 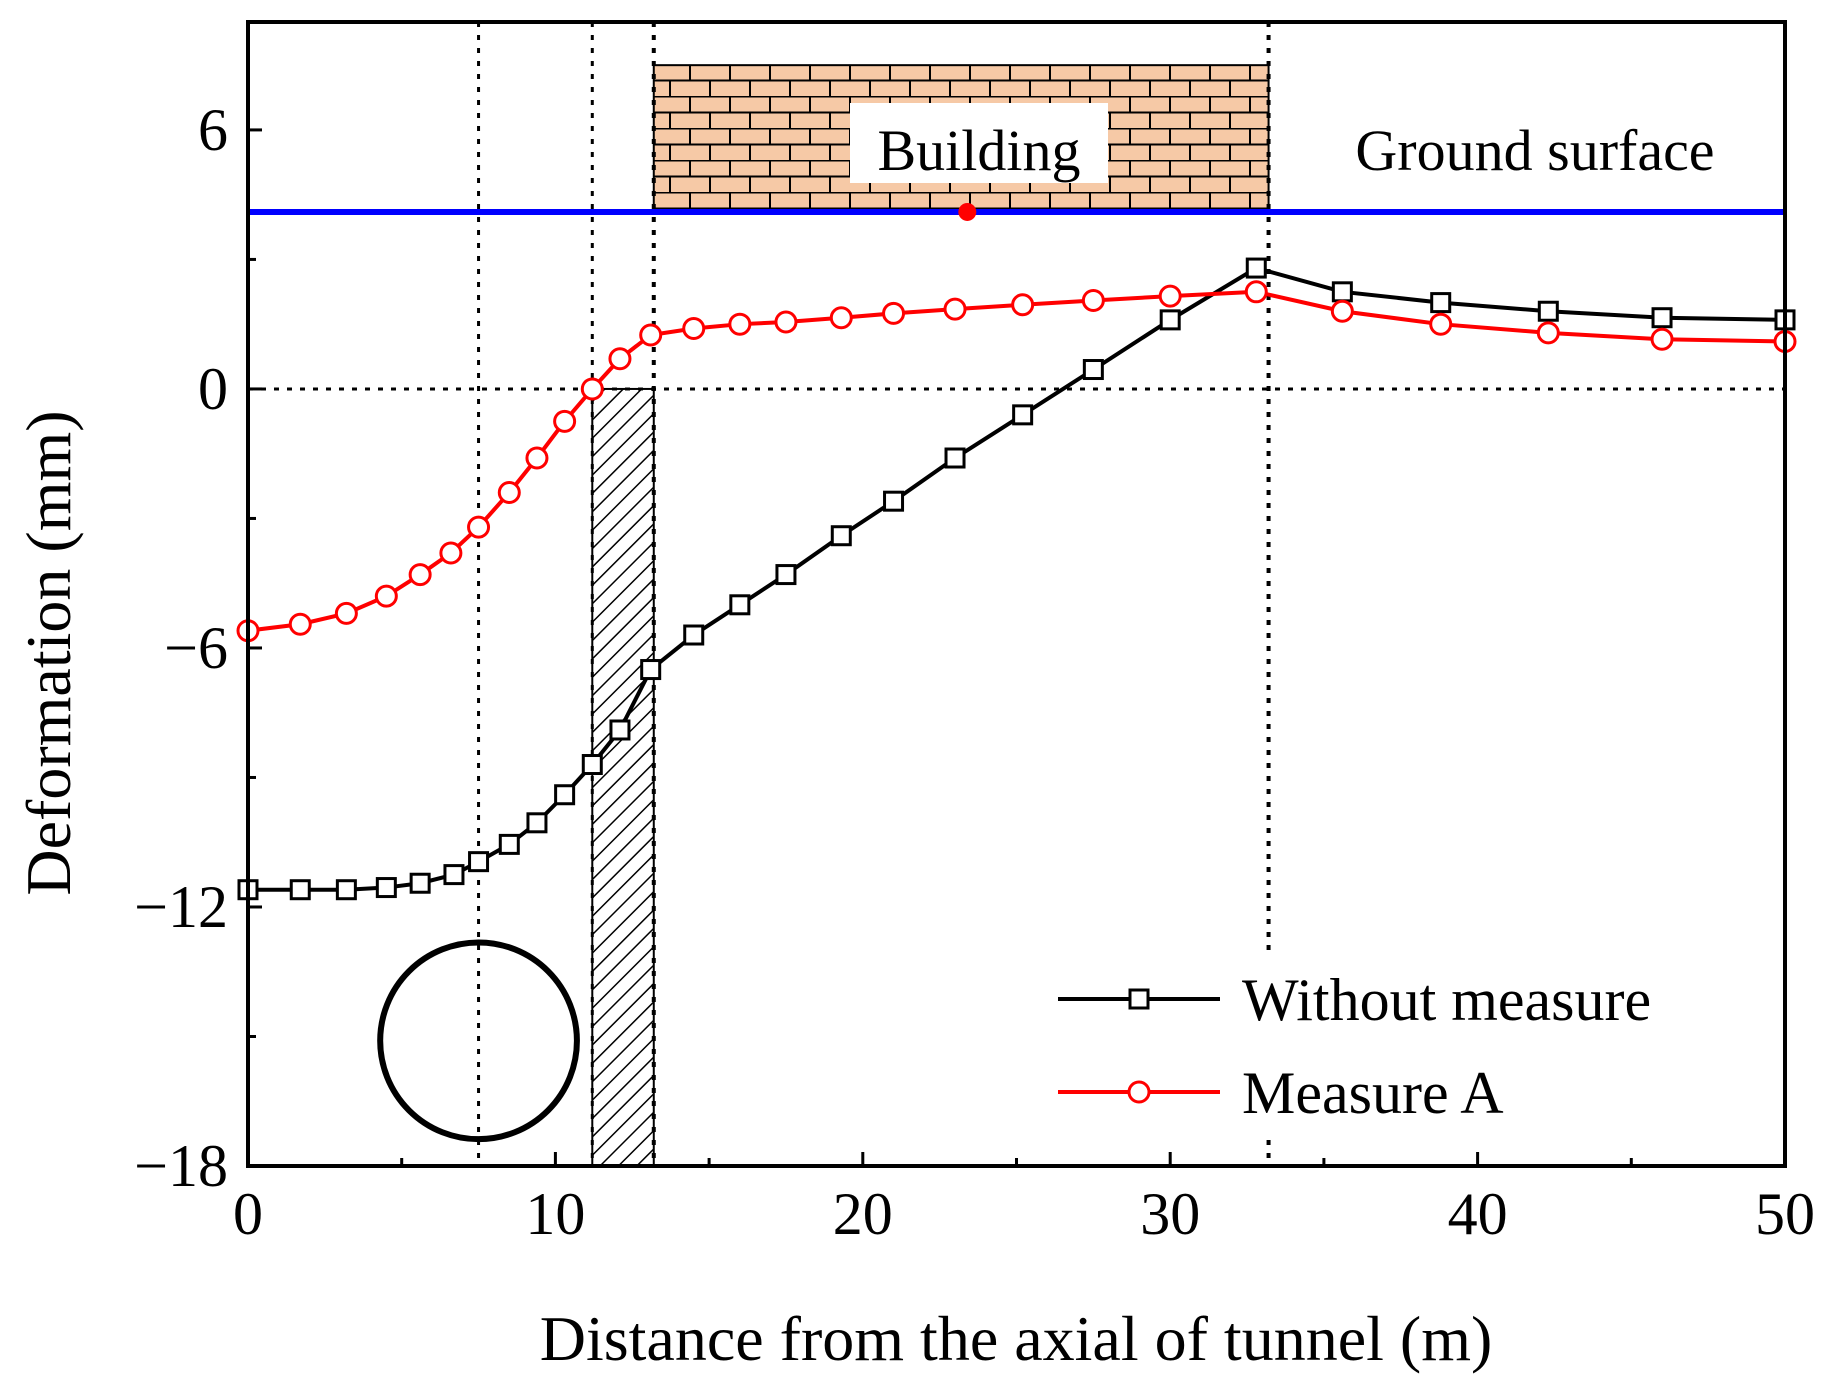 What do you see at coordinates (478, 1041) in the screenshot?
I see `tunnel-circle` at bounding box center [478, 1041].